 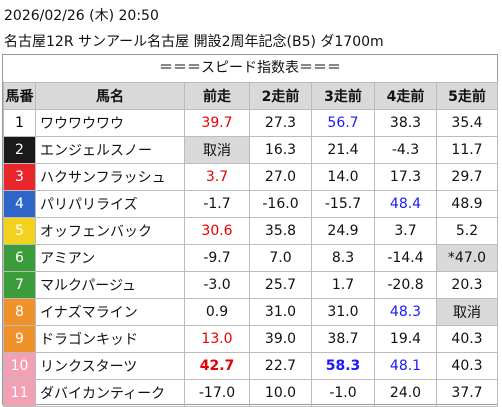 I want to click on horse-number: 9, so click(x=19, y=339).